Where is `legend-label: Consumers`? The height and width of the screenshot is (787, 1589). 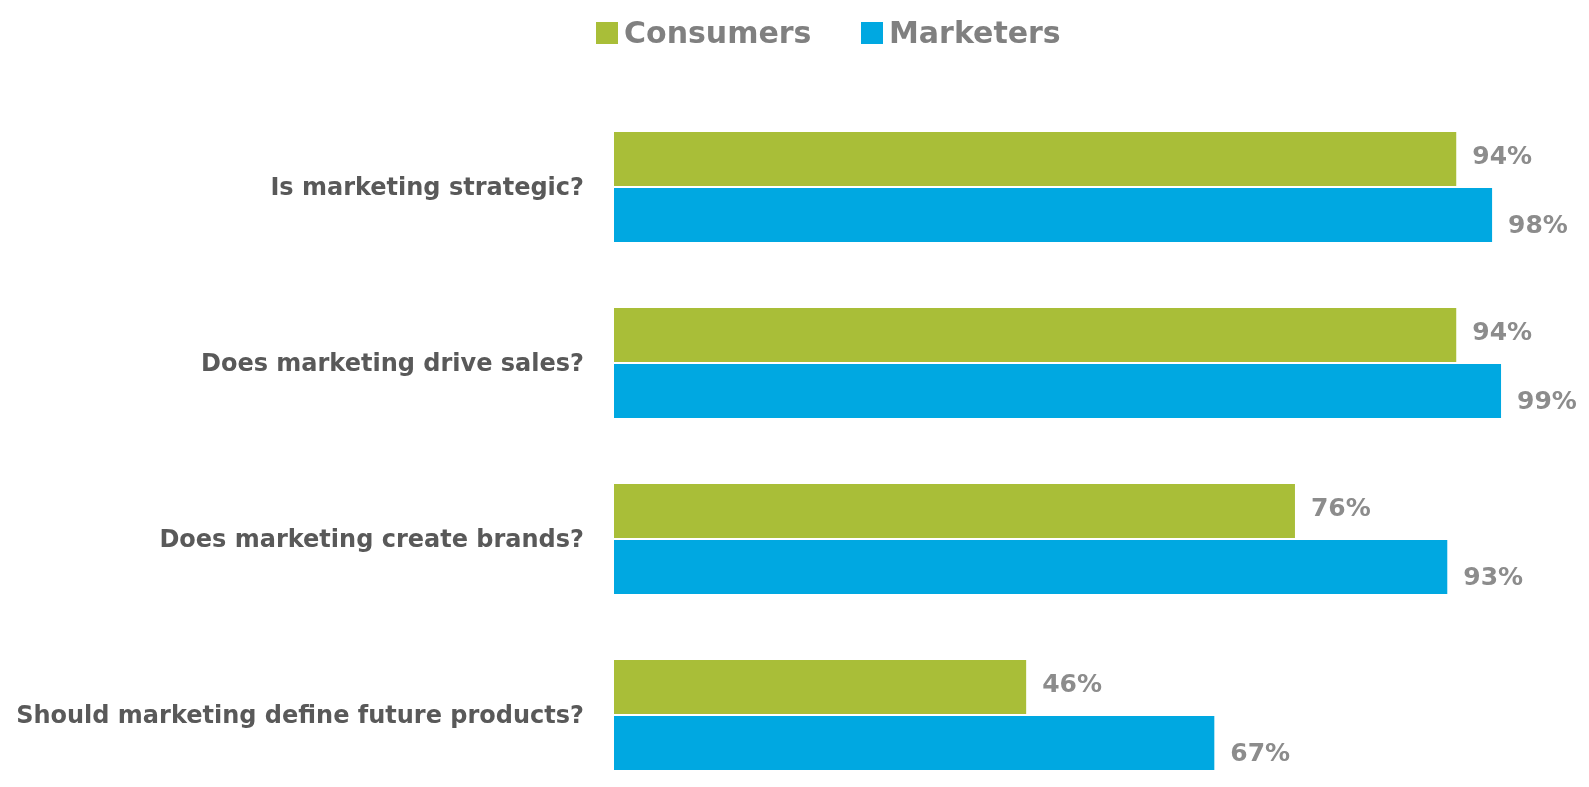
legend-label: Consumers is located at coordinates (718, 32).